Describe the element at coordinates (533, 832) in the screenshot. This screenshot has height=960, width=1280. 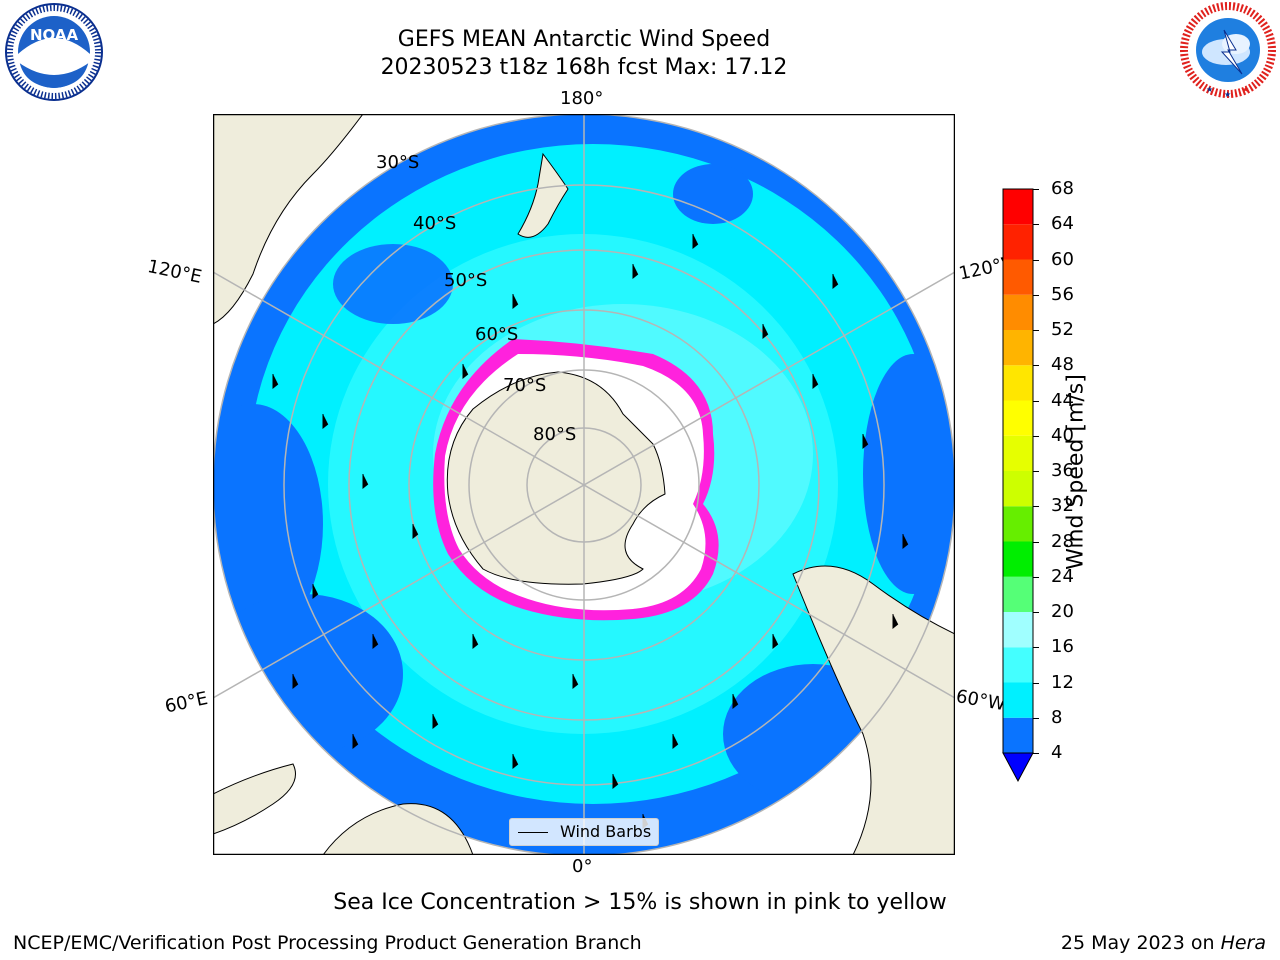
I see `wind-barb-legend-swatch` at that location.